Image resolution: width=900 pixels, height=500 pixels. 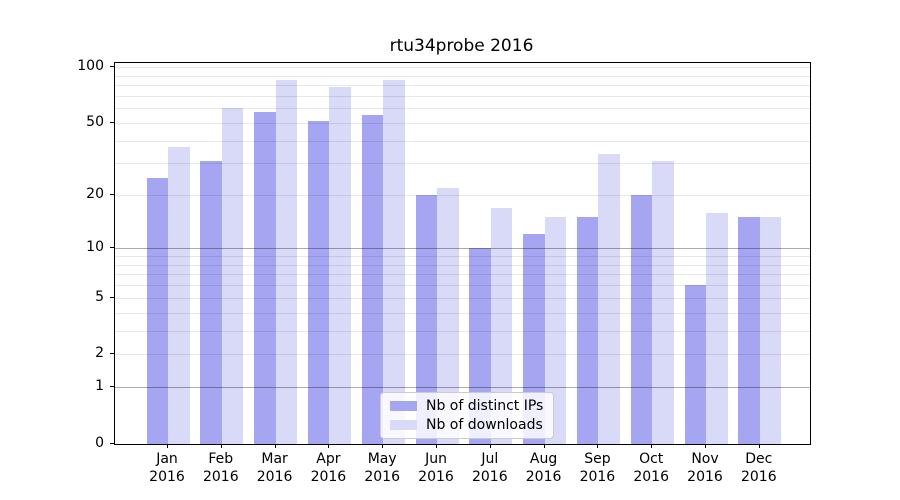 What do you see at coordinates (652, 446) in the screenshot?
I see `x-tick-oct` at bounding box center [652, 446].